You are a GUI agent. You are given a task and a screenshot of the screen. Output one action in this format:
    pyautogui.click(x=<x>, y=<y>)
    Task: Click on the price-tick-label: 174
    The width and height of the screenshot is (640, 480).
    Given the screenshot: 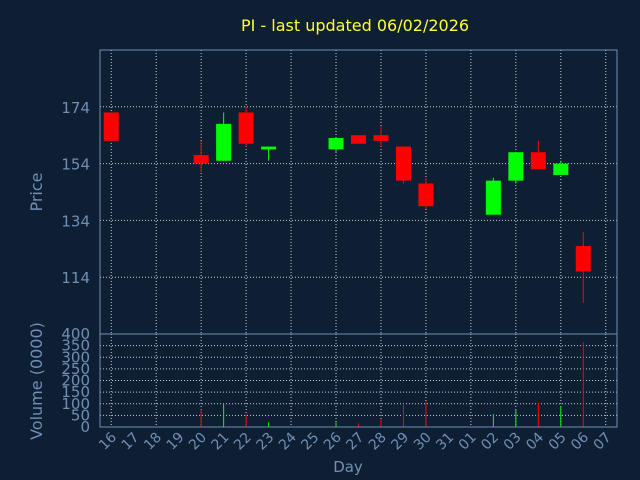 What is the action you would take?
    pyautogui.click(x=75, y=108)
    